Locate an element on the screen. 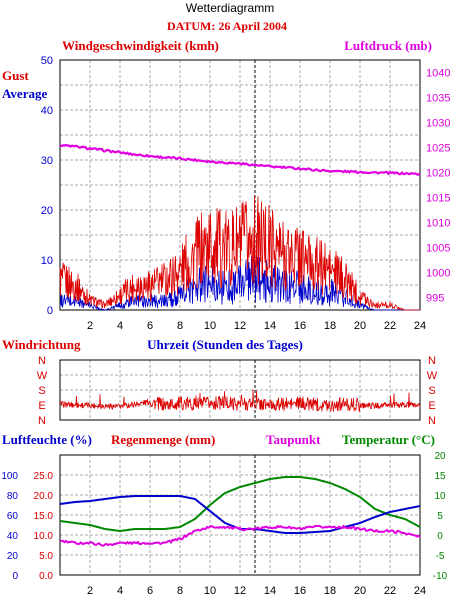  pressure-tick: 1020 is located at coordinates (438, 174).